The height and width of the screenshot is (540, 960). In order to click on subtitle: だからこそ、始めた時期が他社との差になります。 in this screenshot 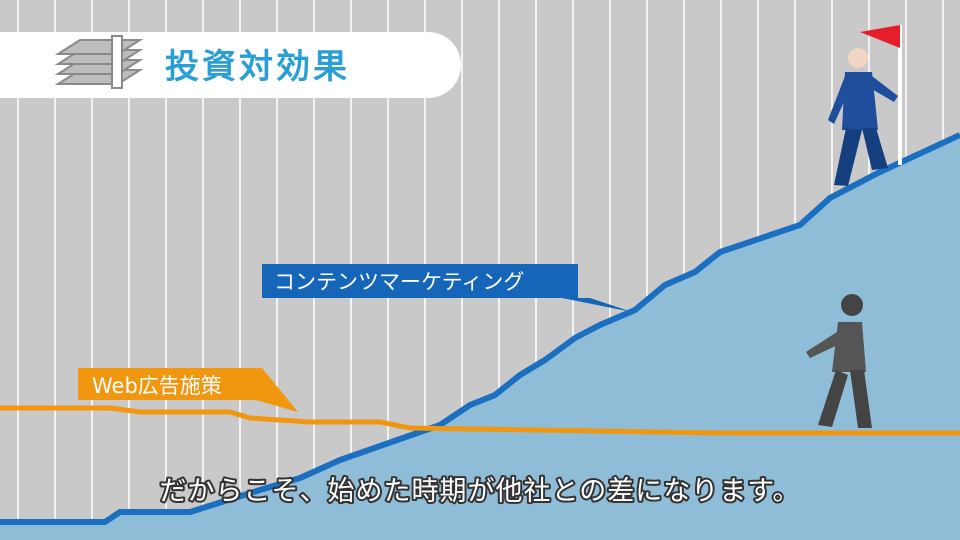, I will do `click(479, 491)`.